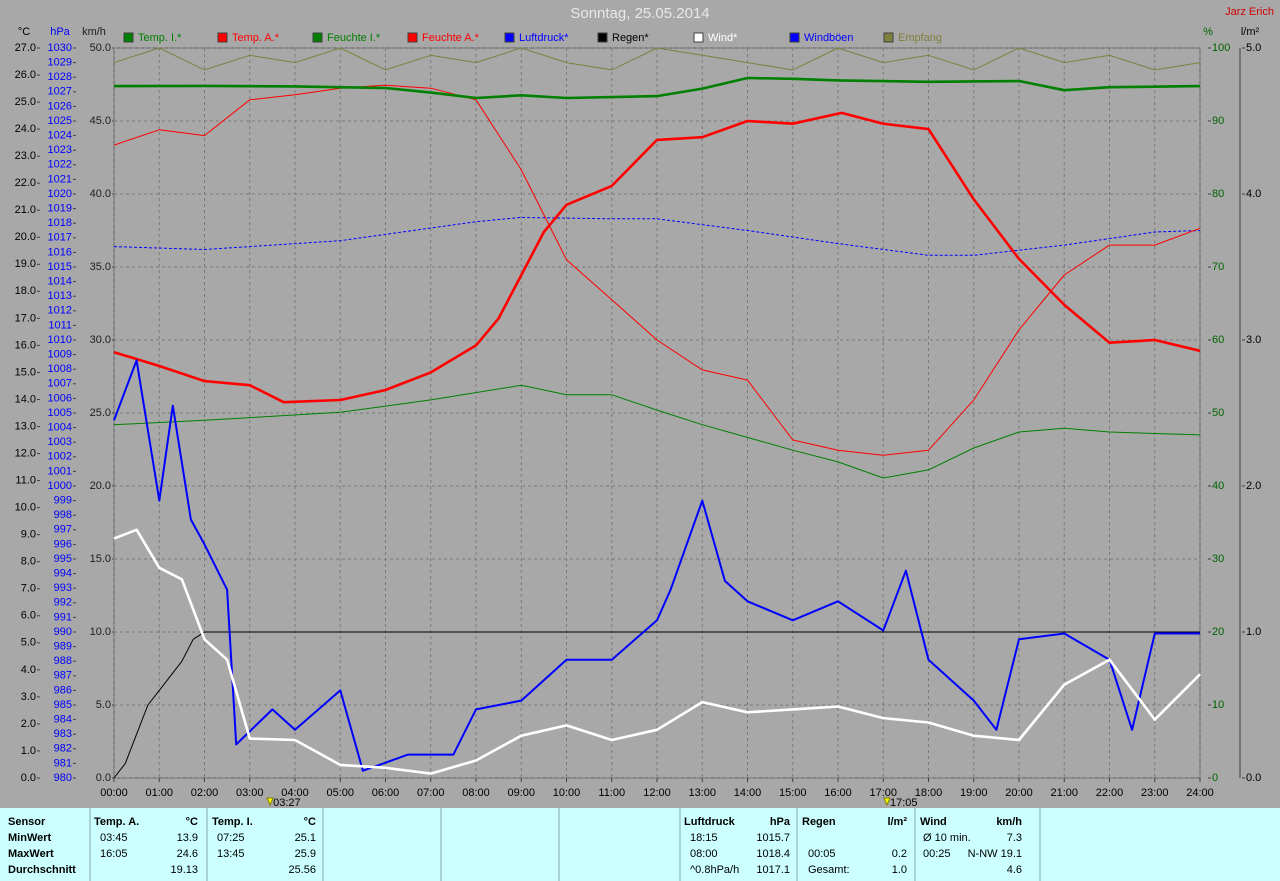 The height and width of the screenshot is (881, 1280). I want to click on stats-row-label: MaxWert, so click(31, 854).